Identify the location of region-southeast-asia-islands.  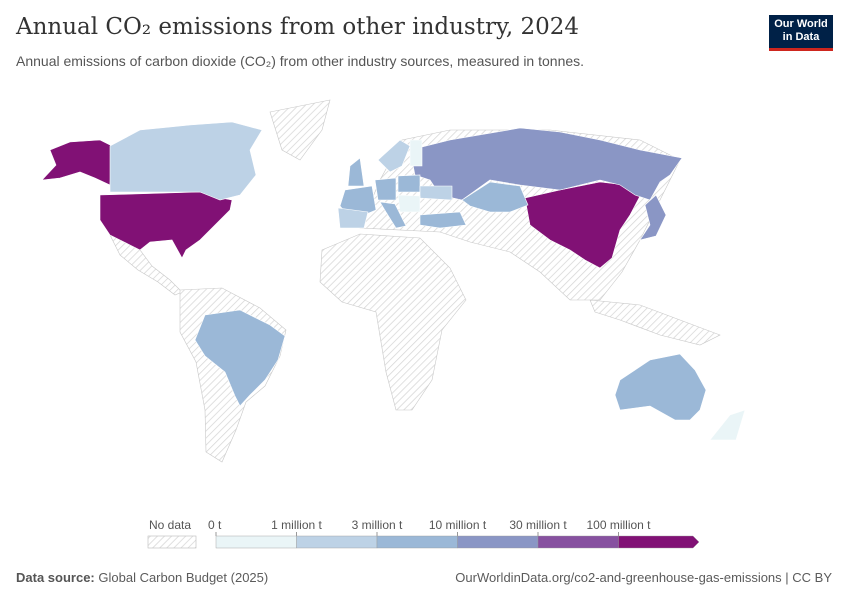
(655, 322).